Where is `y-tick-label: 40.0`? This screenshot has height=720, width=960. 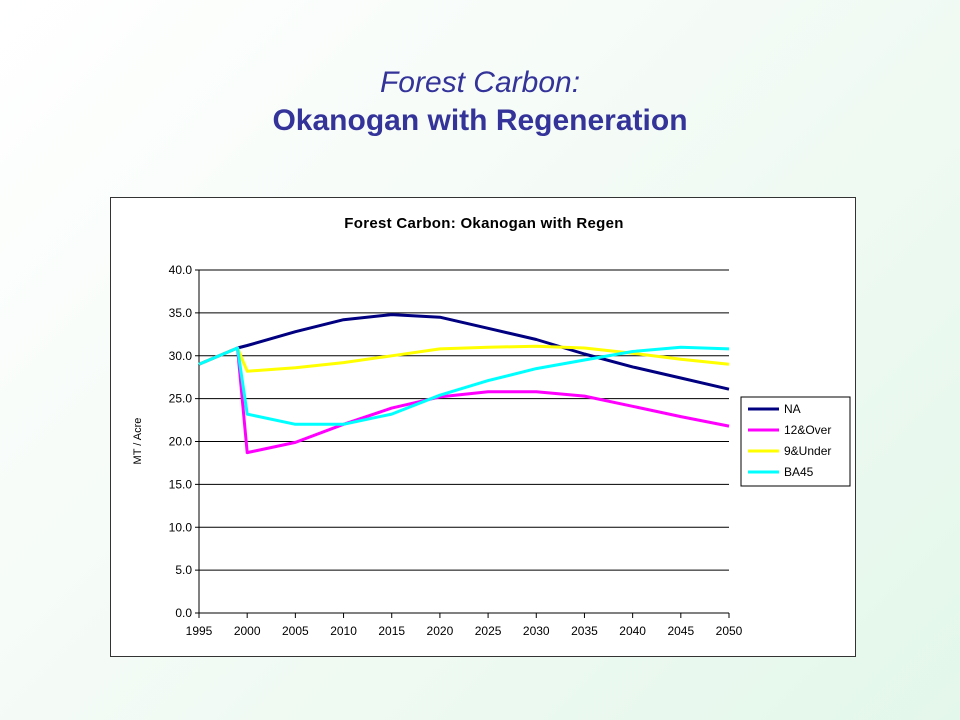 y-tick-label: 40.0 is located at coordinates (181, 270).